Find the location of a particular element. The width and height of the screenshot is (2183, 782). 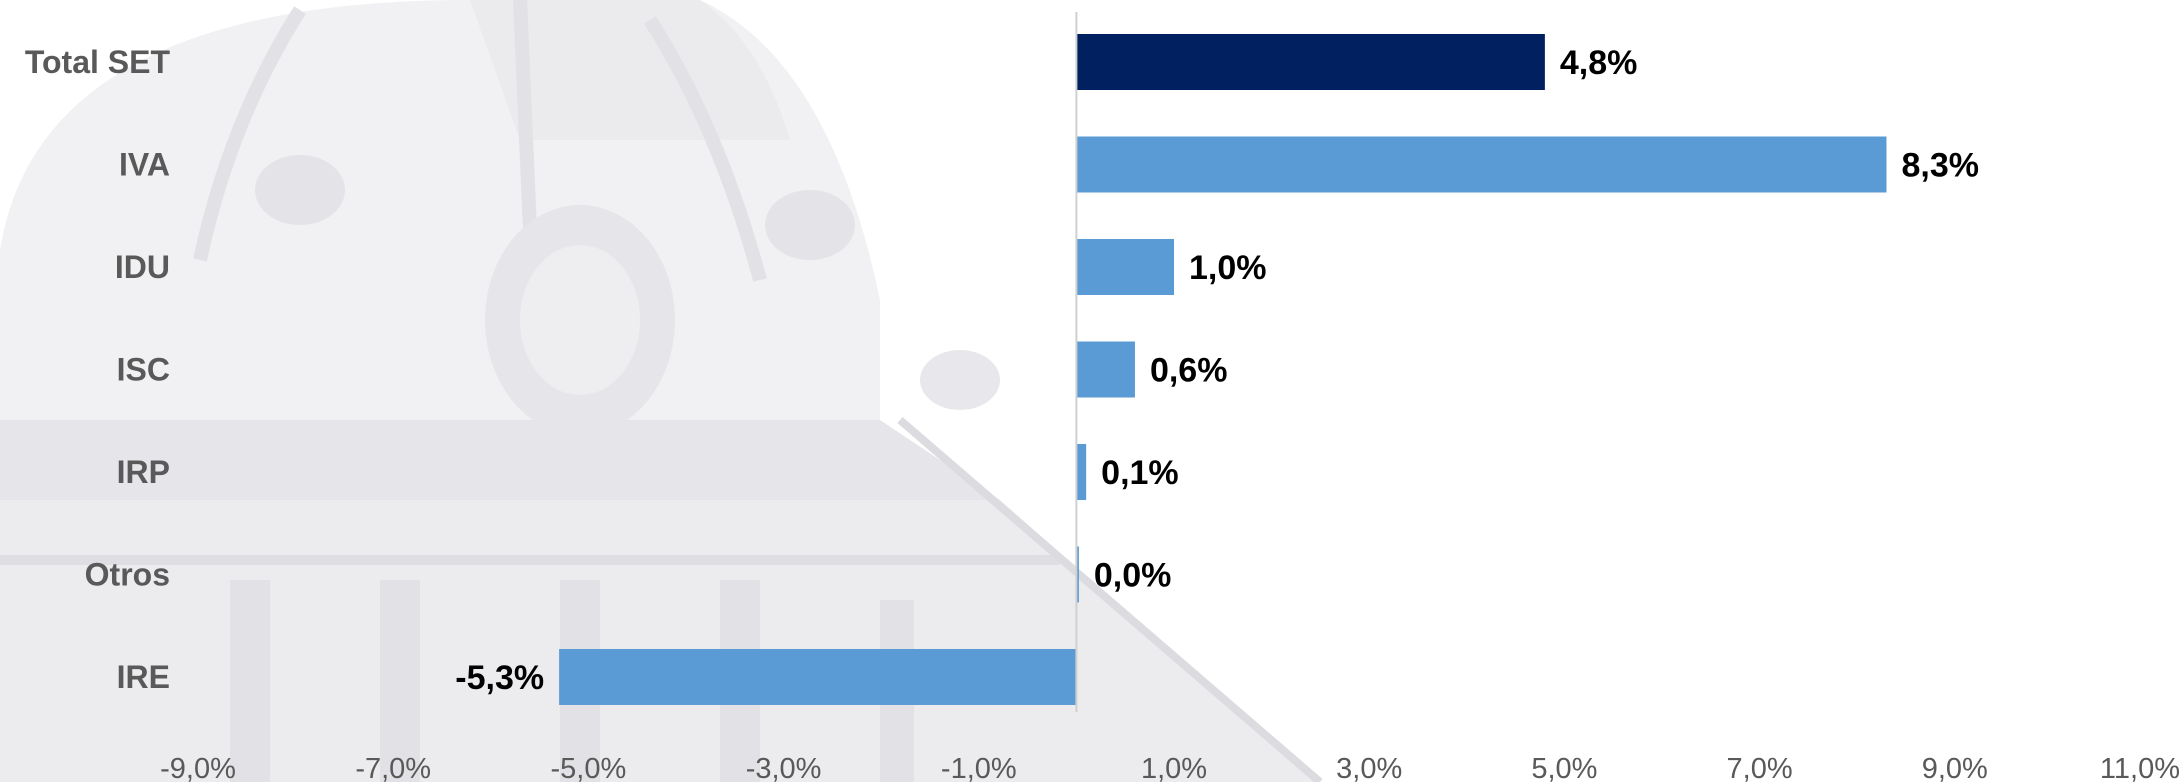

category-label-isc: ISC is located at coordinates (143, 370).